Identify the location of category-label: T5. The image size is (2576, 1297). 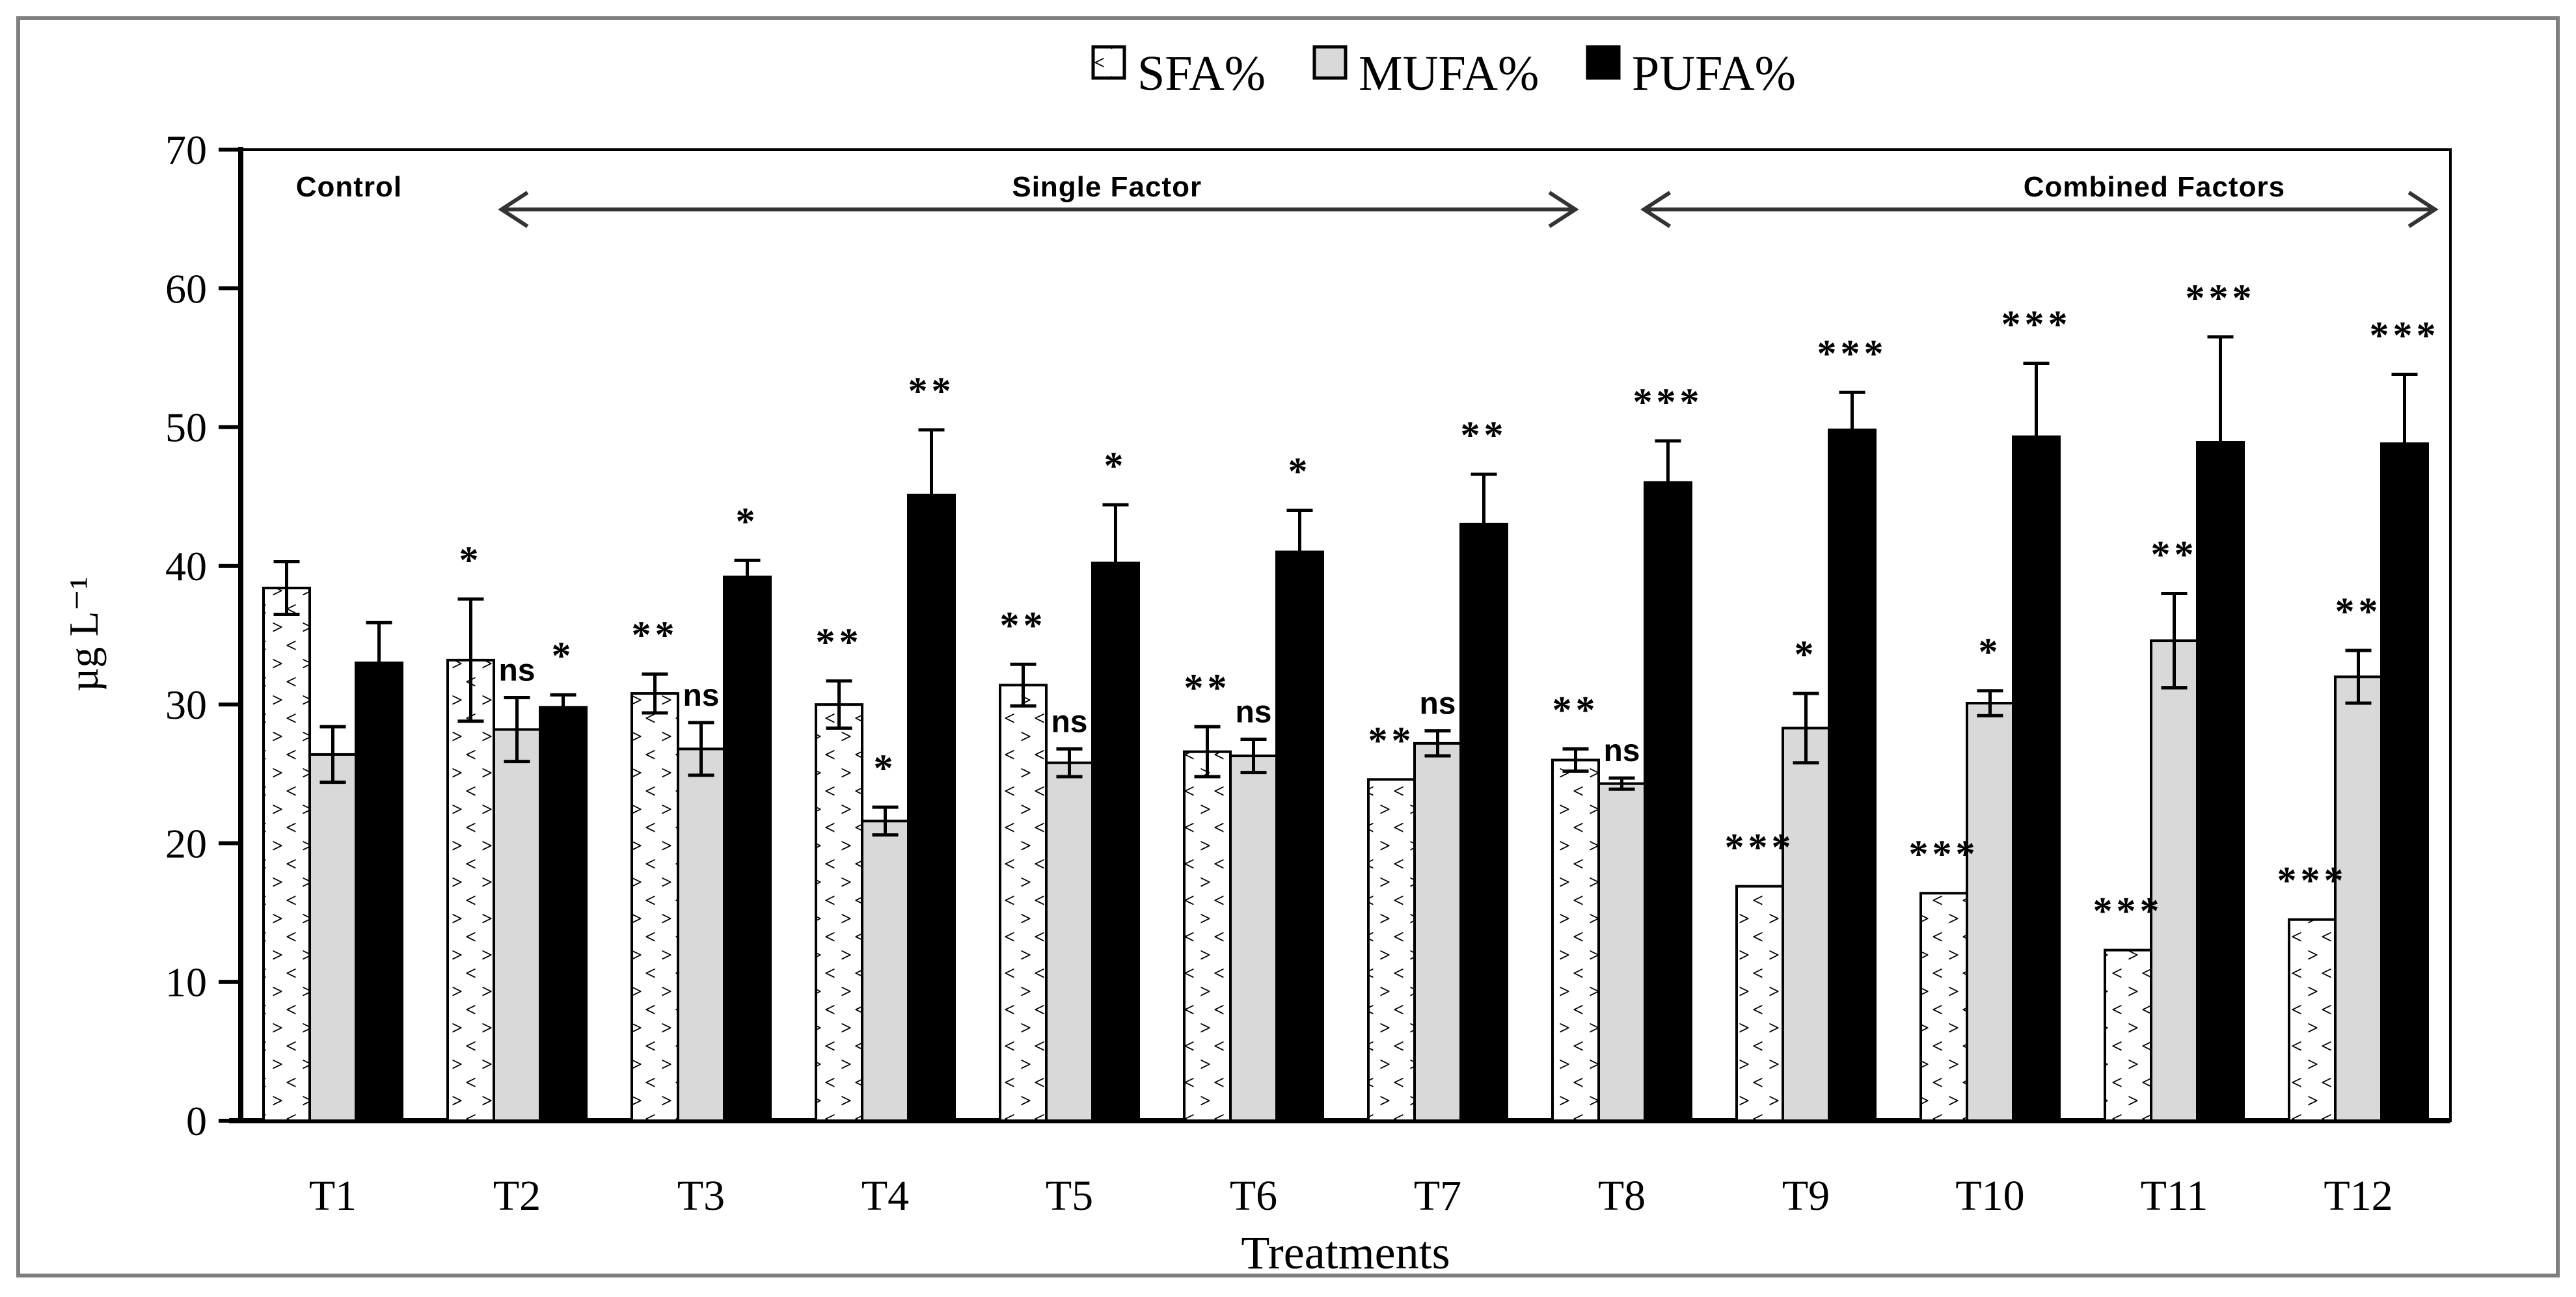
(1069, 1196).